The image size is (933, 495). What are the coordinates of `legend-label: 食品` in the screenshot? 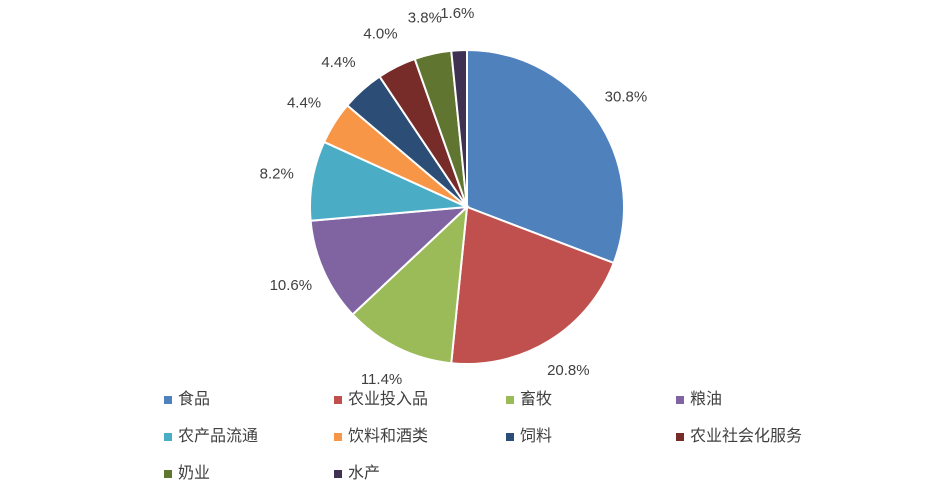 It's located at (194, 399).